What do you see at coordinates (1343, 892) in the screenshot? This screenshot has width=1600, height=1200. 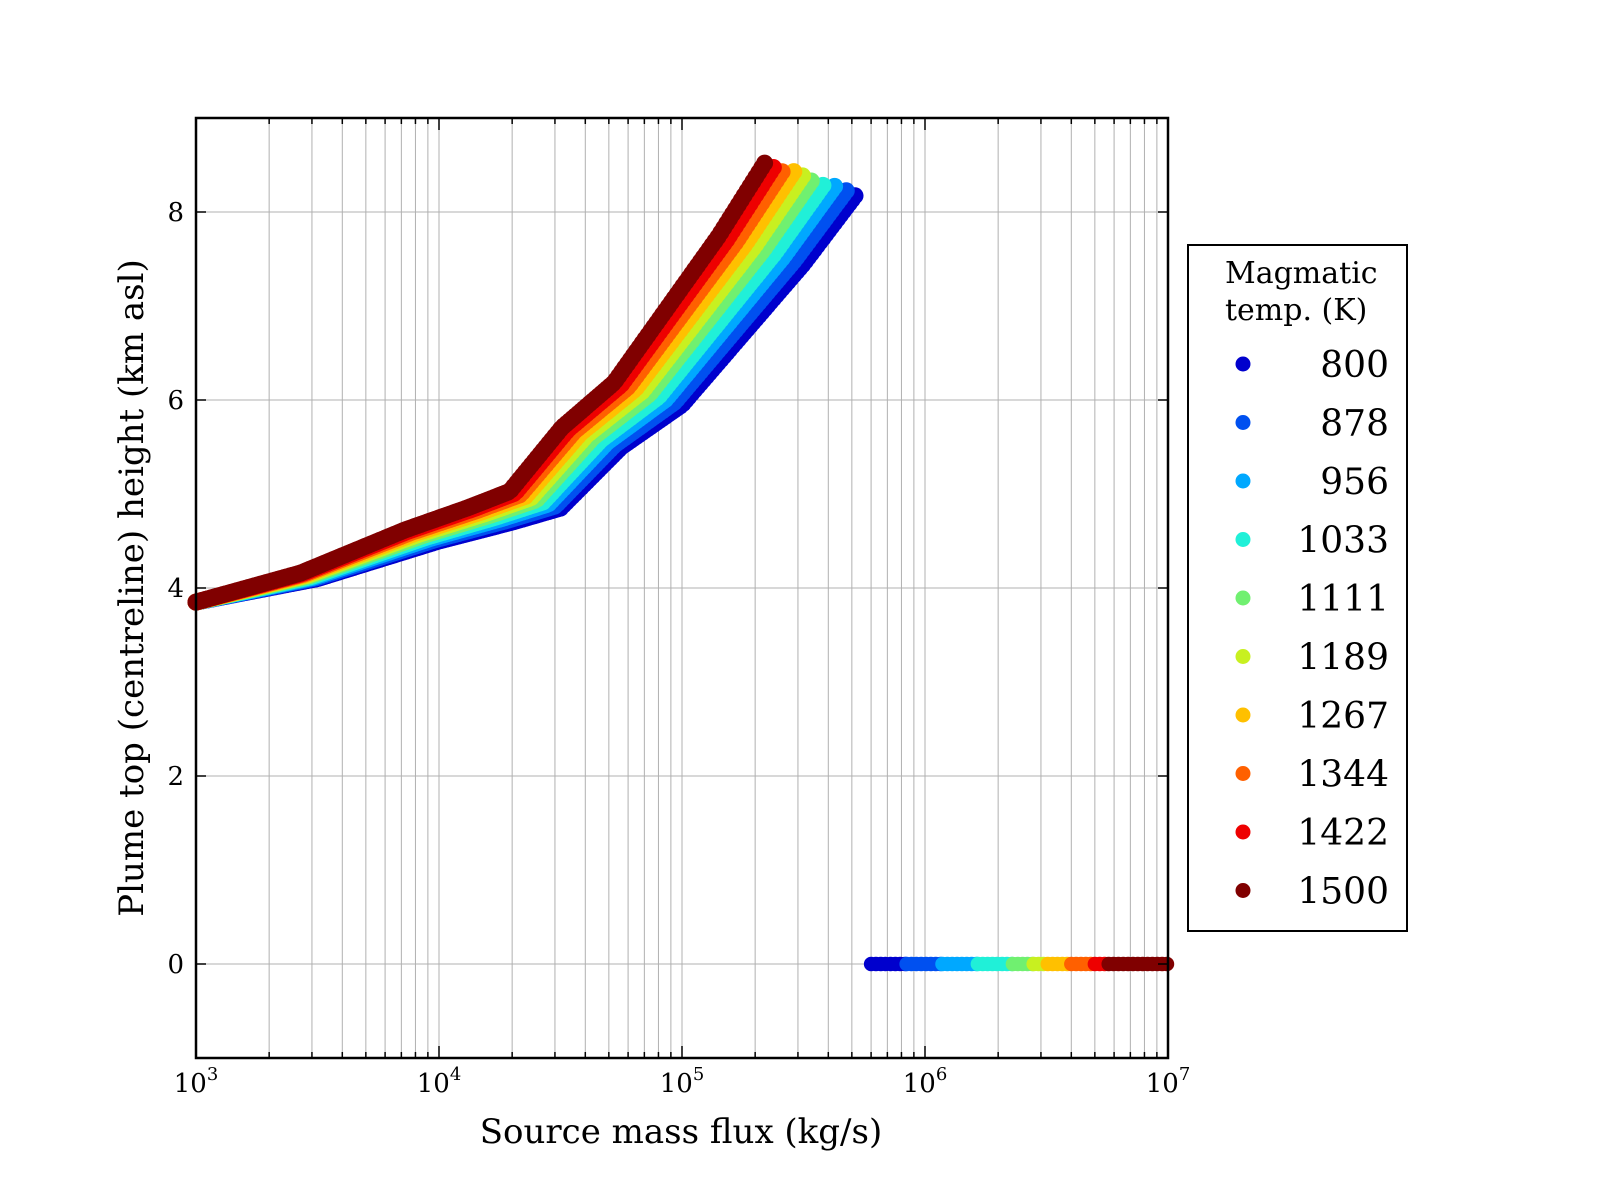 I see `legend-label-1500: 1500` at bounding box center [1343, 892].